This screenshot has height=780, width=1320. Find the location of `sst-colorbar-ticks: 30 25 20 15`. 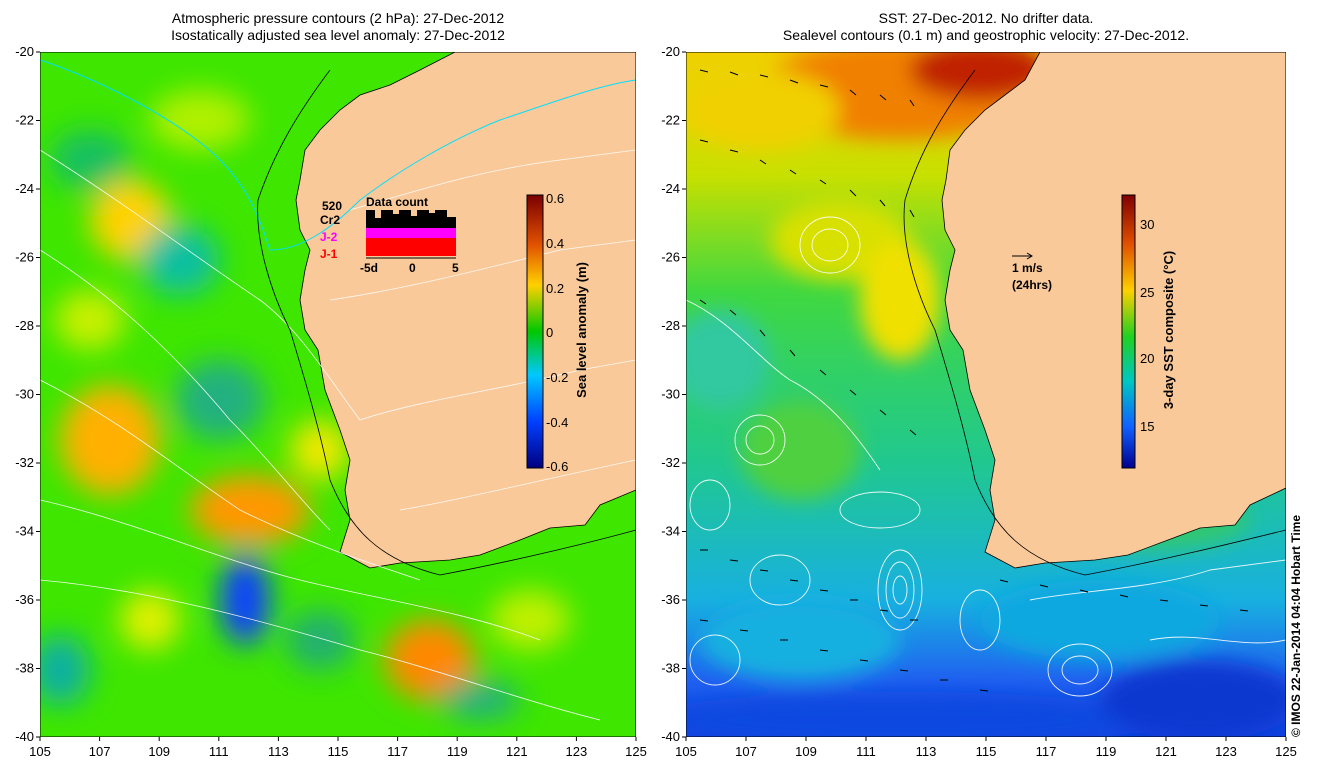

sst-colorbar-ticks: 30 25 20 15 is located at coordinates (1147, 325).